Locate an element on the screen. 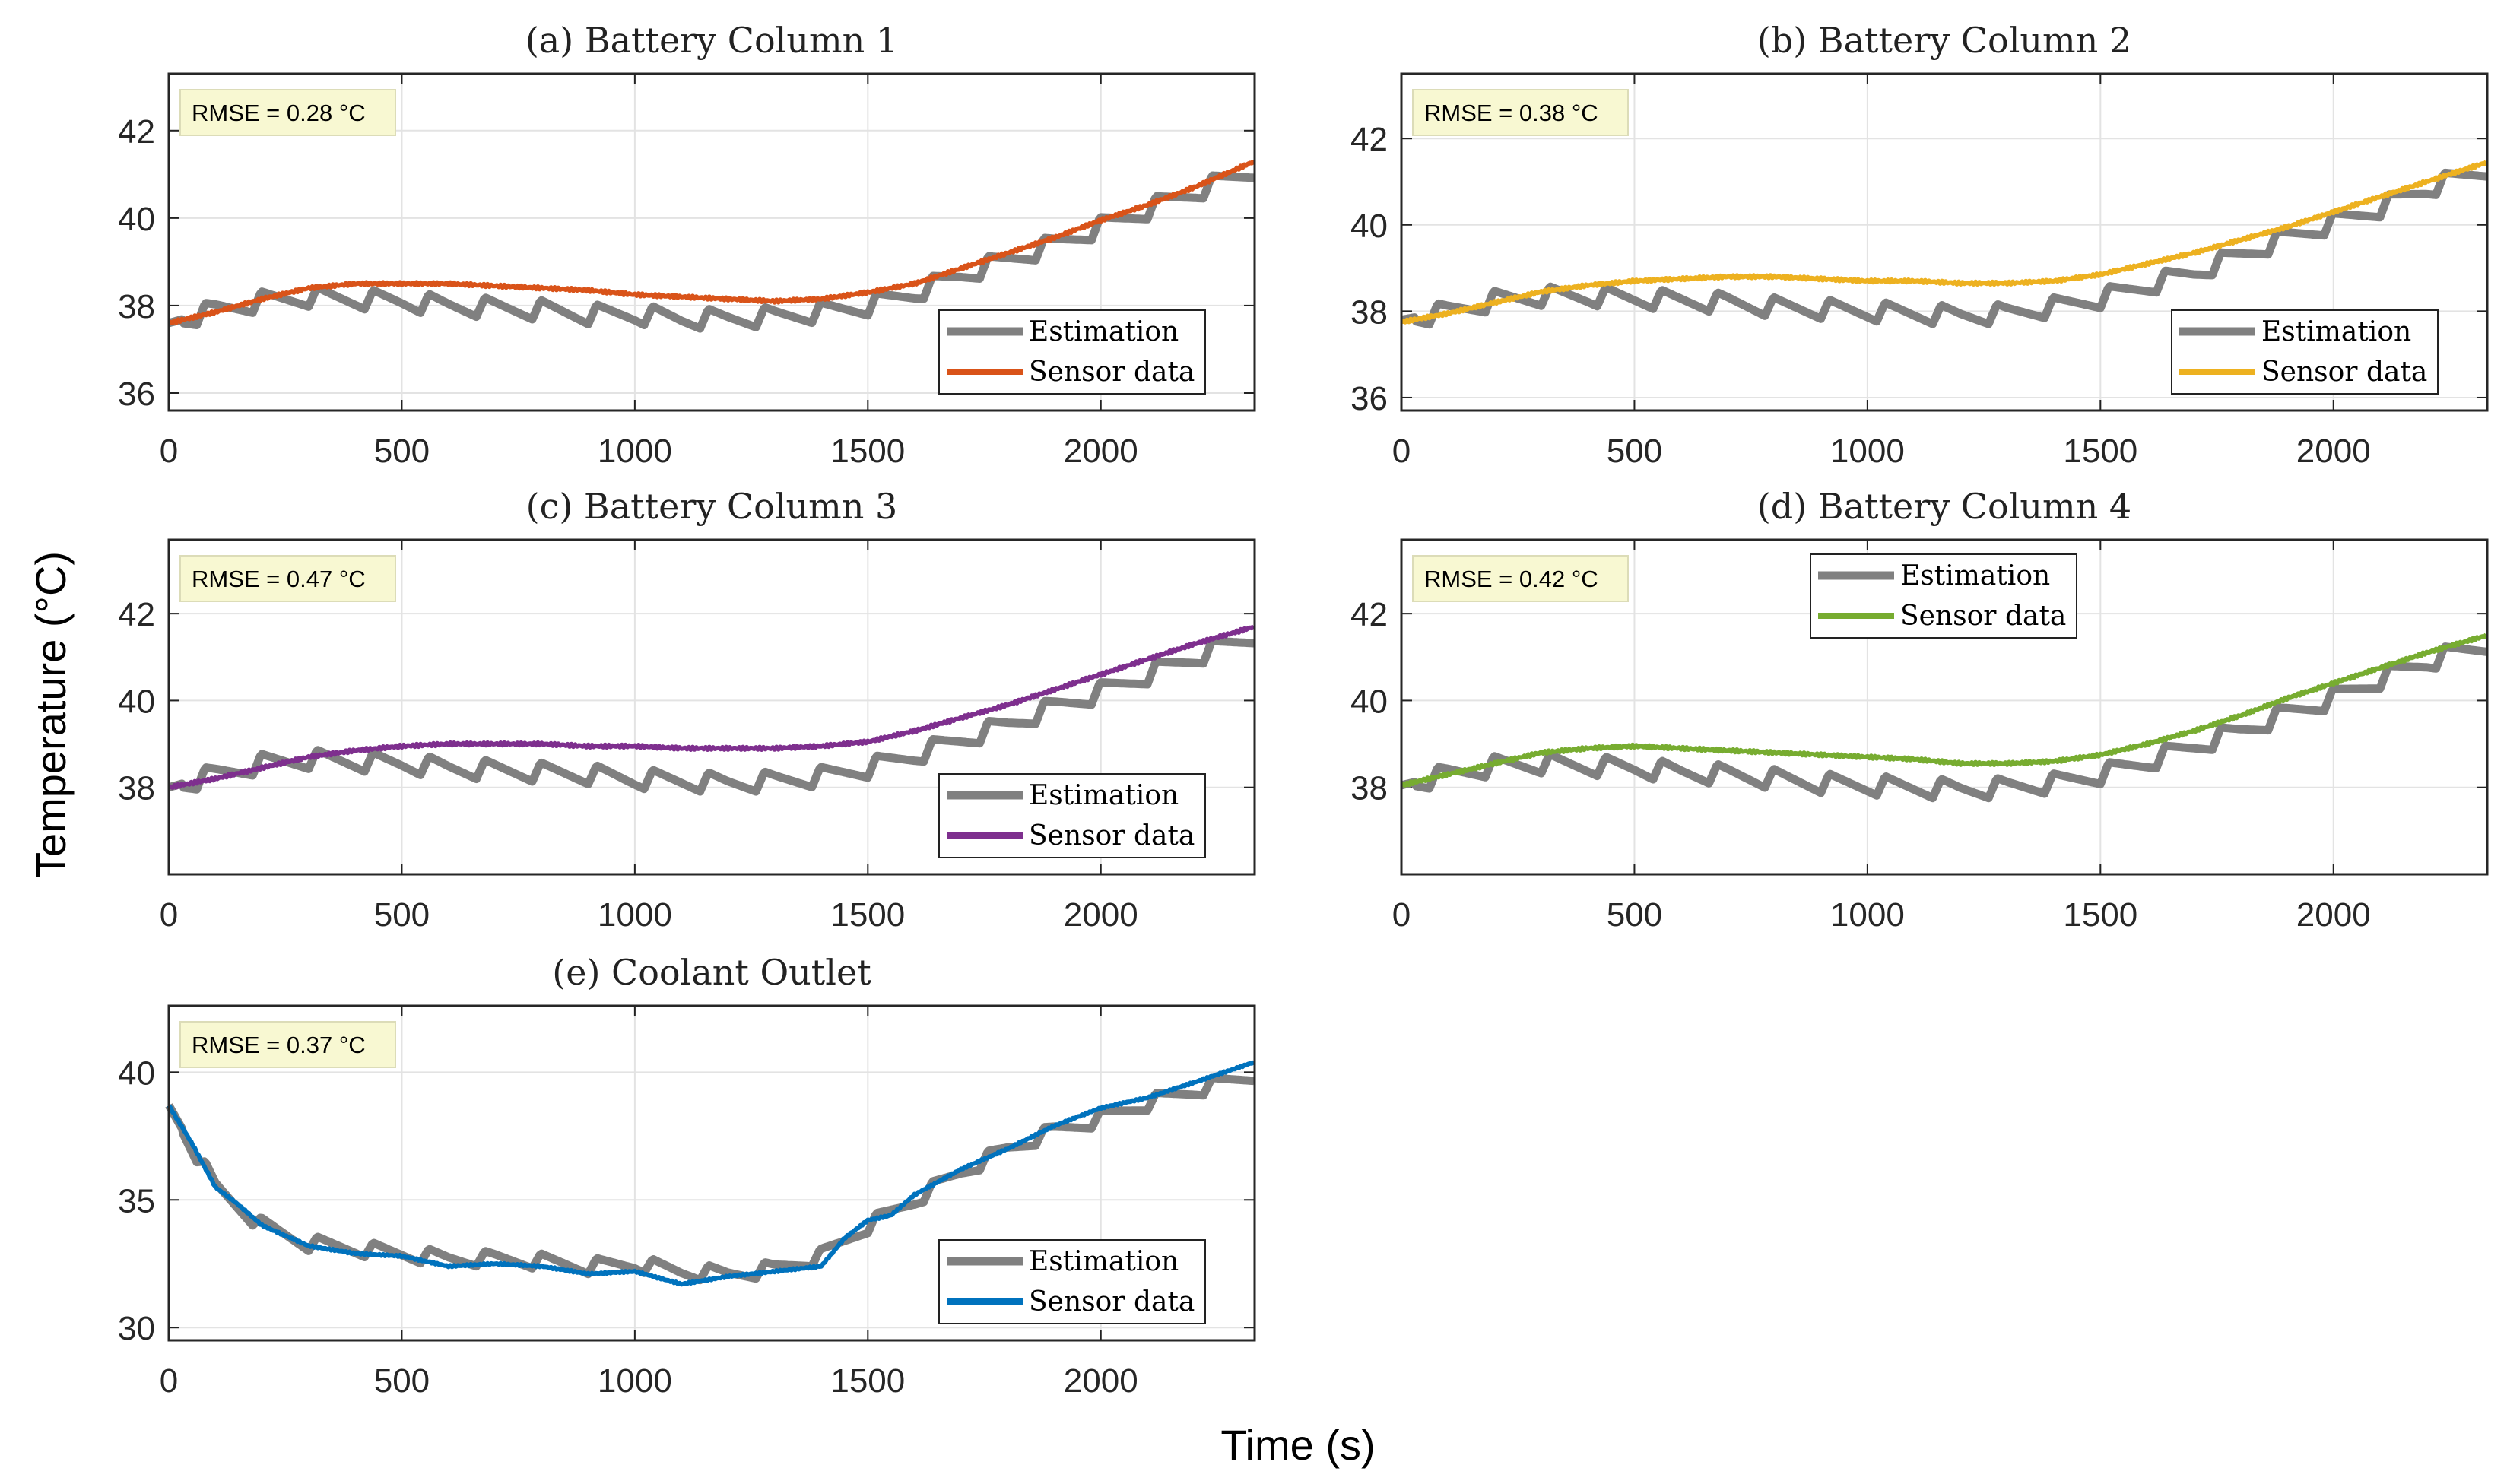  subplot-title: (a) Battery Column 1 is located at coordinates (711, 40).